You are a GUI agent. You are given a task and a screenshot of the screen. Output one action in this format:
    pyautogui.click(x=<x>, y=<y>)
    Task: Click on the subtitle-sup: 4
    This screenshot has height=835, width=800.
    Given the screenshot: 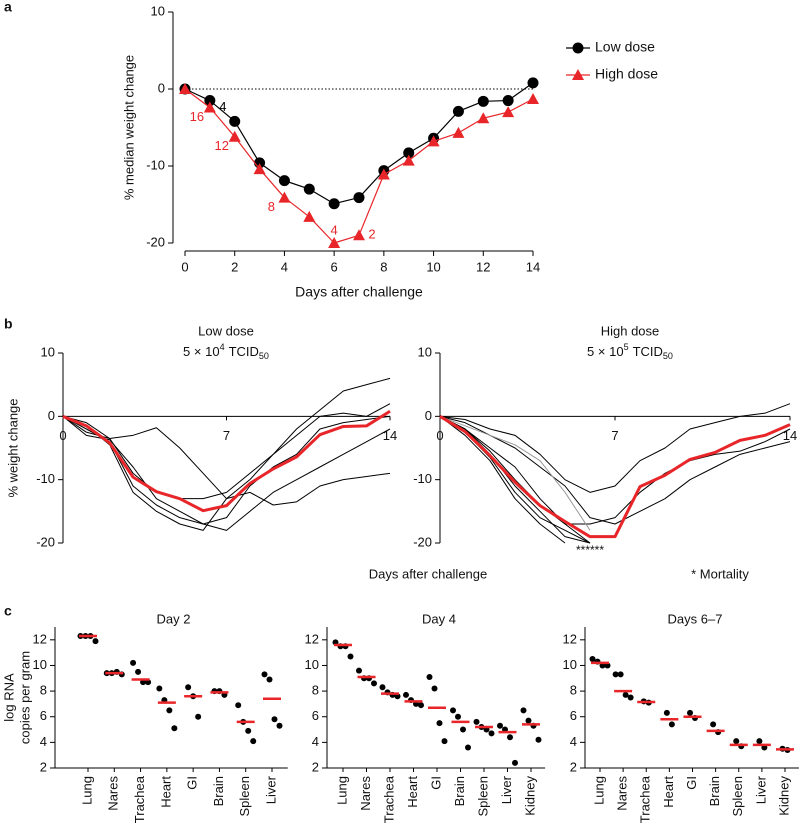 What is the action you would take?
    pyautogui.click(x=222, y=347)
    